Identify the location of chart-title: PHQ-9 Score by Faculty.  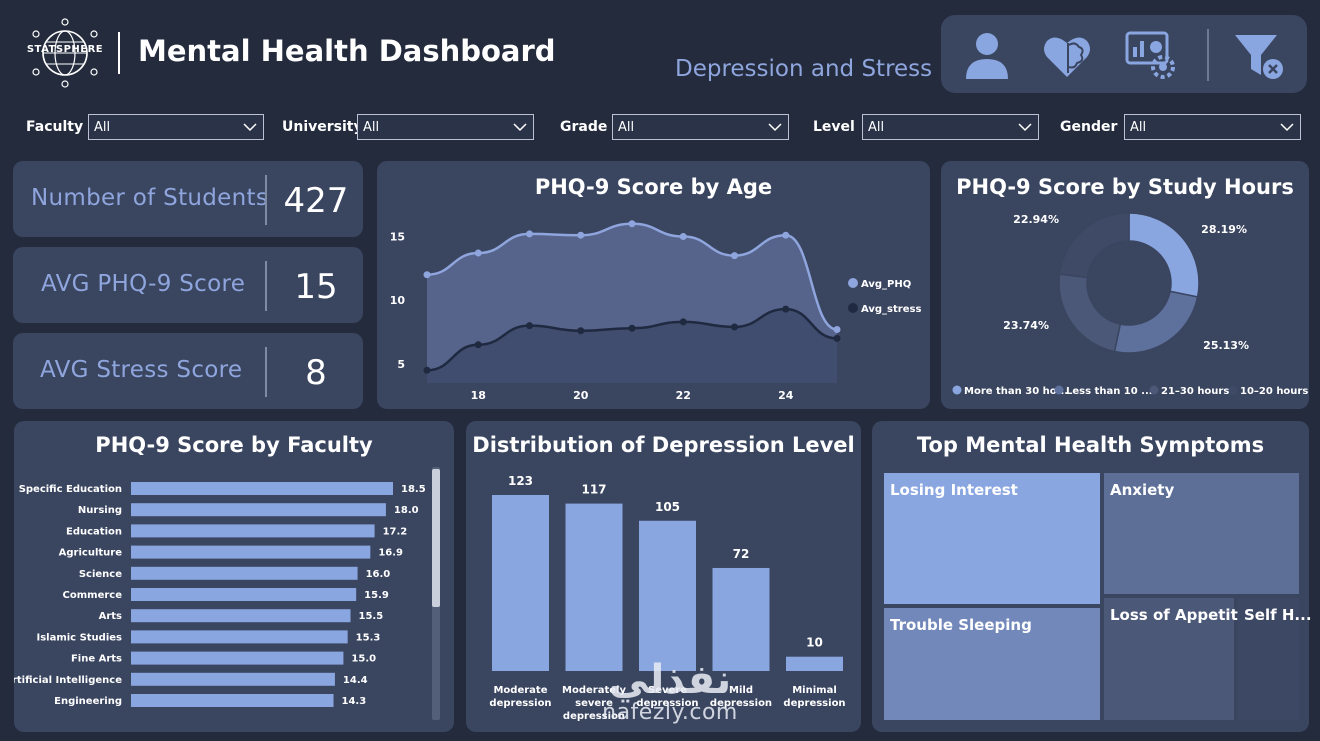
(234, 445).